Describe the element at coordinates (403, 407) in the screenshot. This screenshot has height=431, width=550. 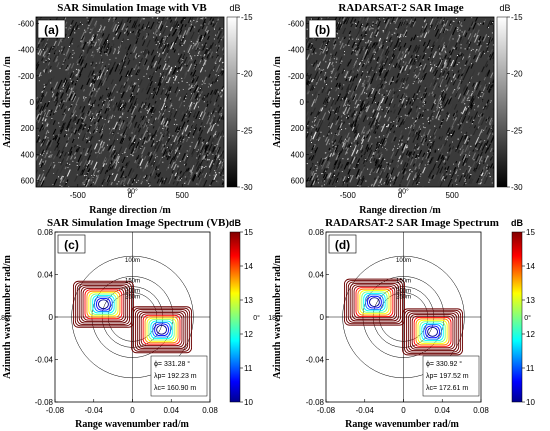
I see `panel-d-x-ticks: -0.08 -0.04 0 0.04 0.08` at that location.